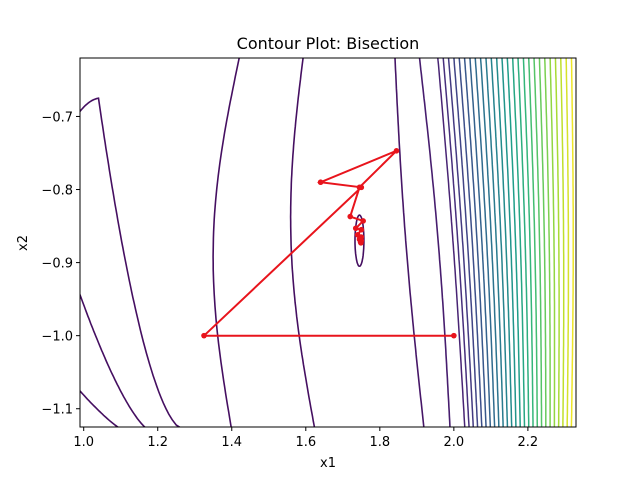  What do you see at coordinates (379, 442) in the screenshot?
I see `x-tick-label: 1.8` at bounding box center [379, 442].